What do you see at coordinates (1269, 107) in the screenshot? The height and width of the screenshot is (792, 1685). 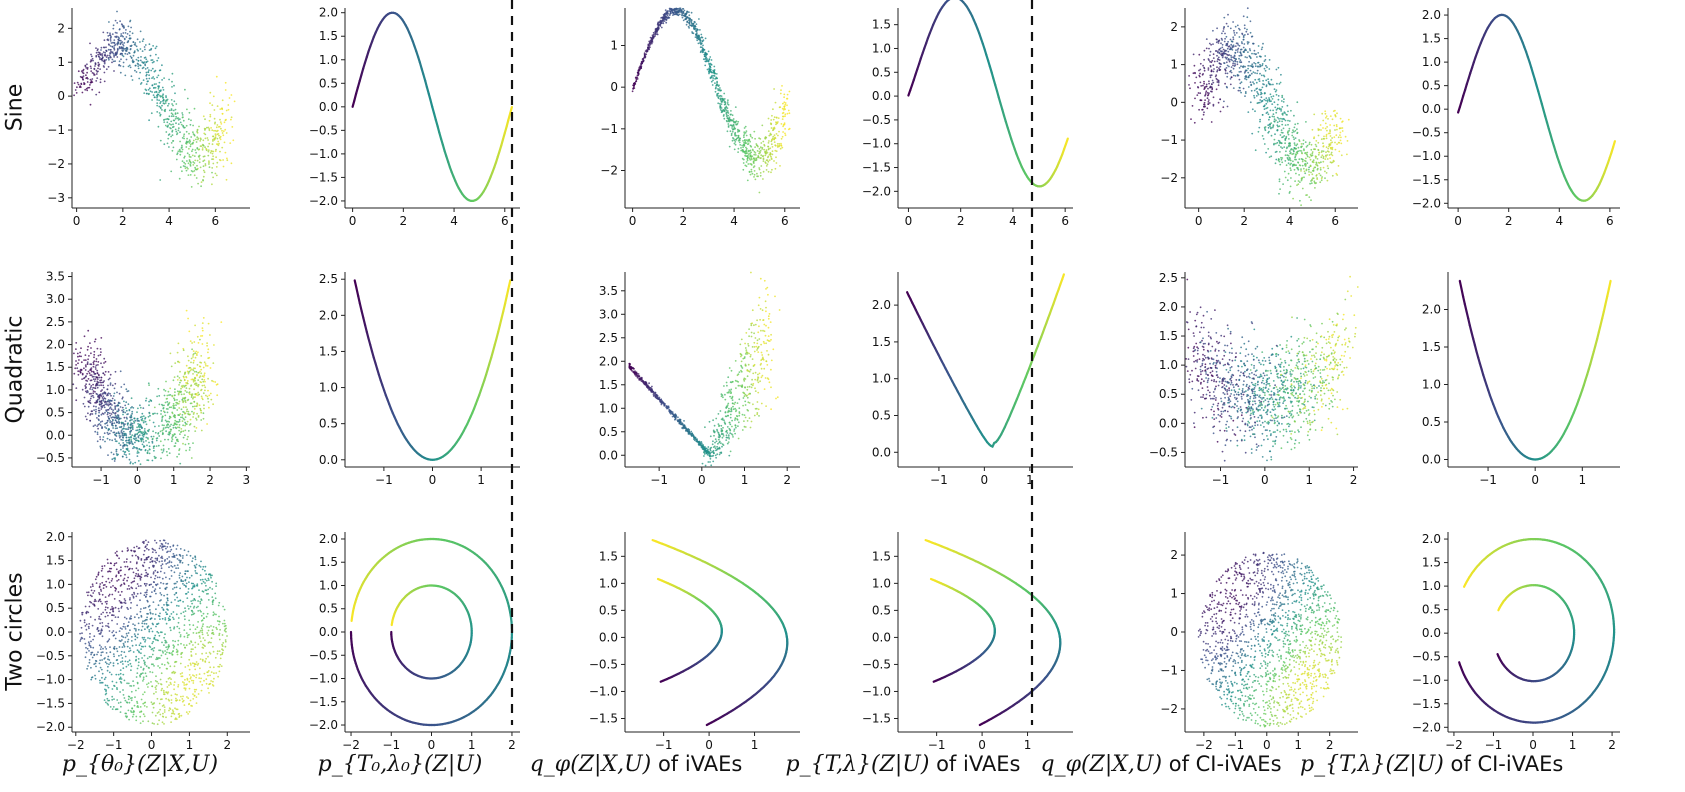 I see `scatter-points` at bounding box center [1269, 107].